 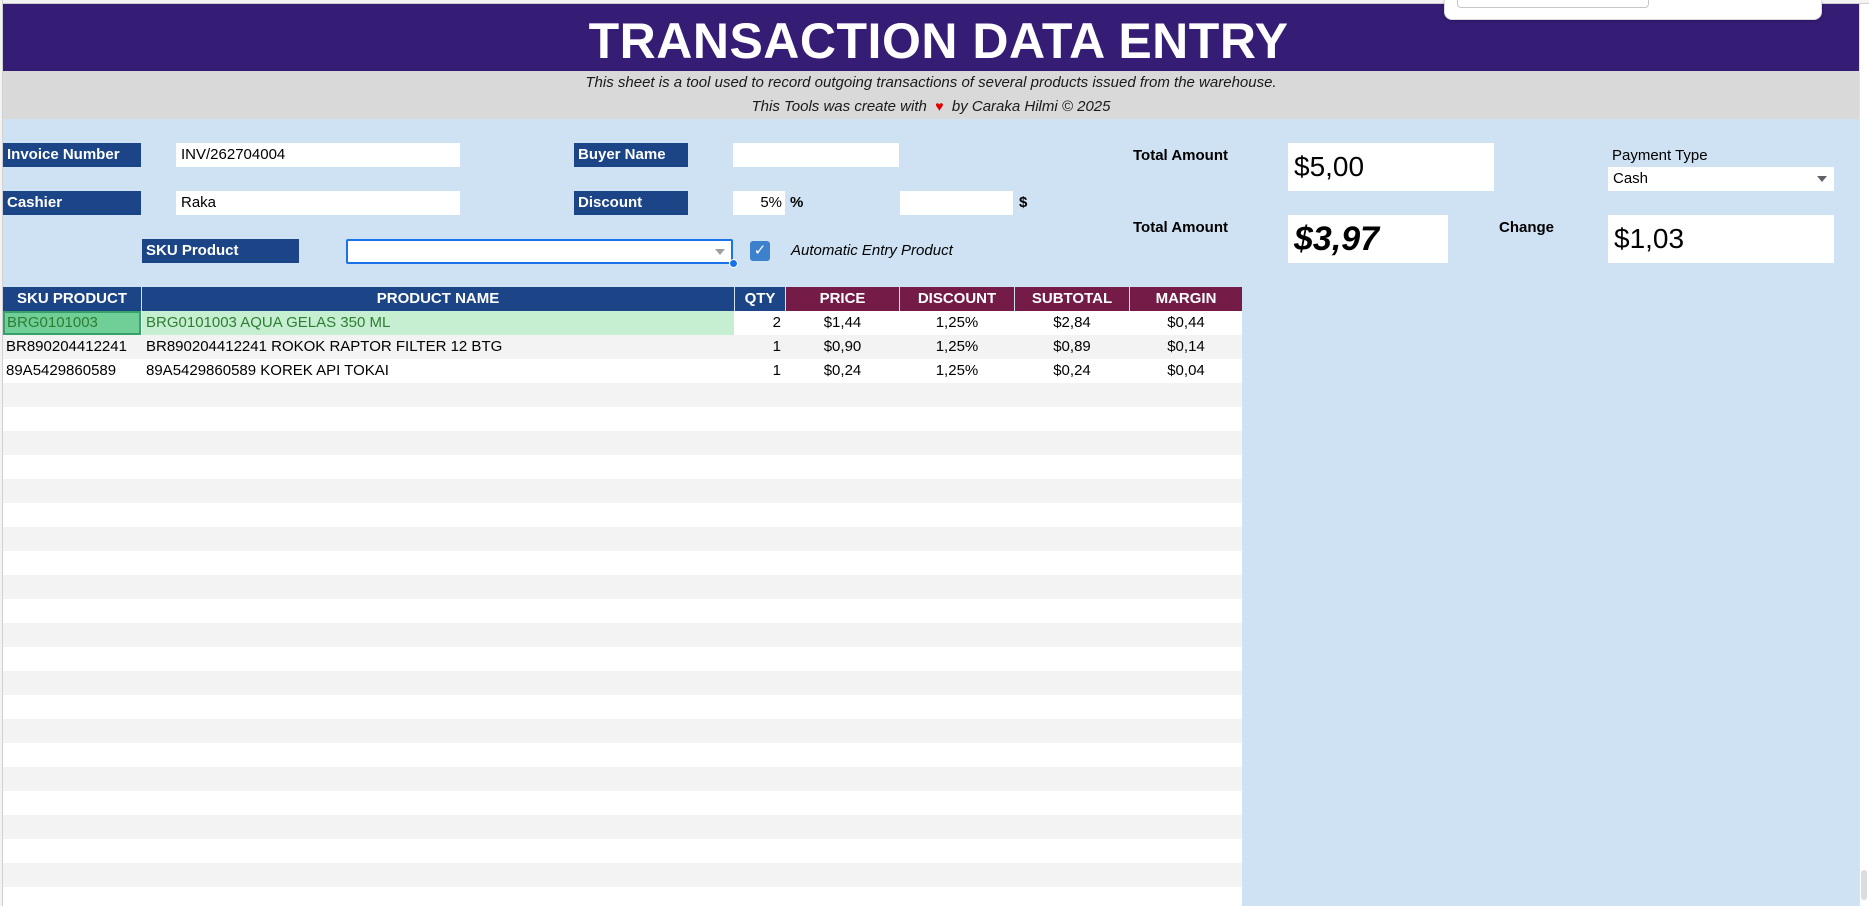 I want to click on header-qty: QTY, so click(x=760, y=299).